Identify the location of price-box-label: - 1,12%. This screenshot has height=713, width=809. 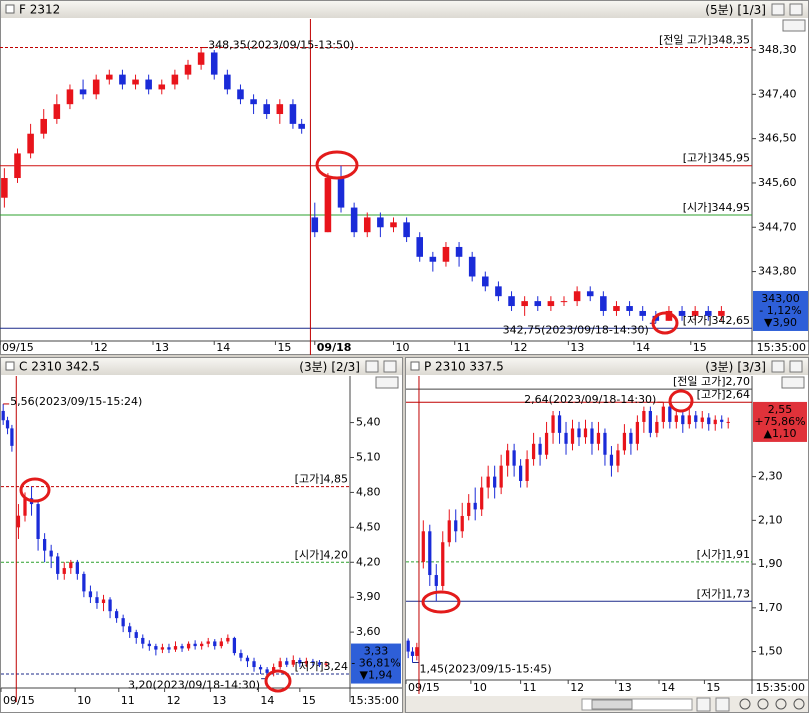
(780, 310).